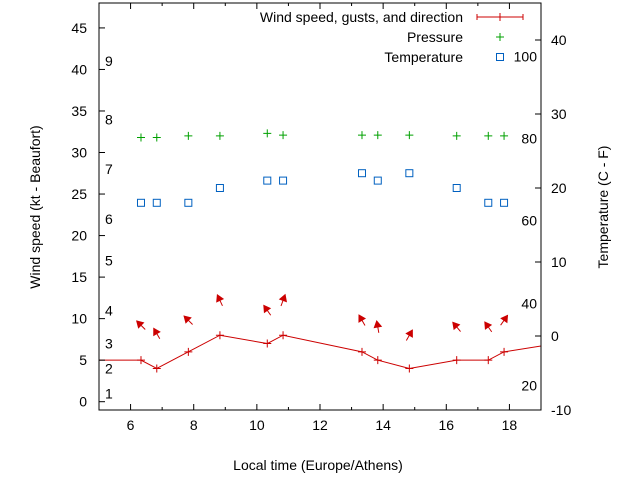 This screenshot has width=640, height=480. Describe the element at coordinates (500, 17) in the screenshot. I see `legend-wind-marker` at that location.